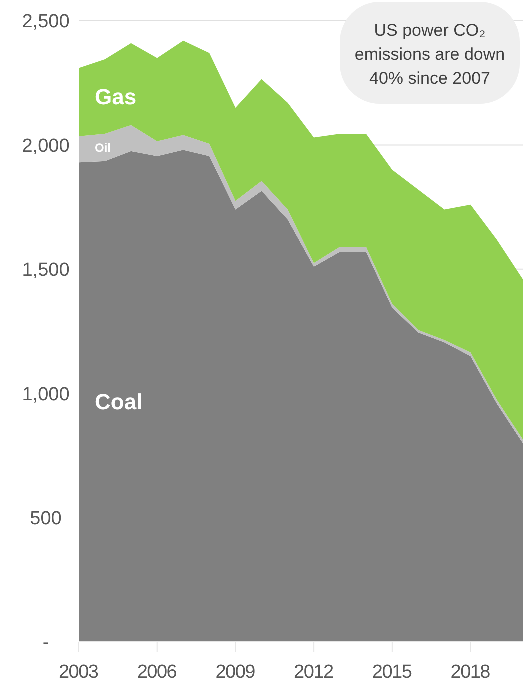 This screenshot has width=523, height=700. What do you see at coordinates (46, 519) in the screenshot?
I see `y-tick-label: 500` at bounding box center [46, 519].